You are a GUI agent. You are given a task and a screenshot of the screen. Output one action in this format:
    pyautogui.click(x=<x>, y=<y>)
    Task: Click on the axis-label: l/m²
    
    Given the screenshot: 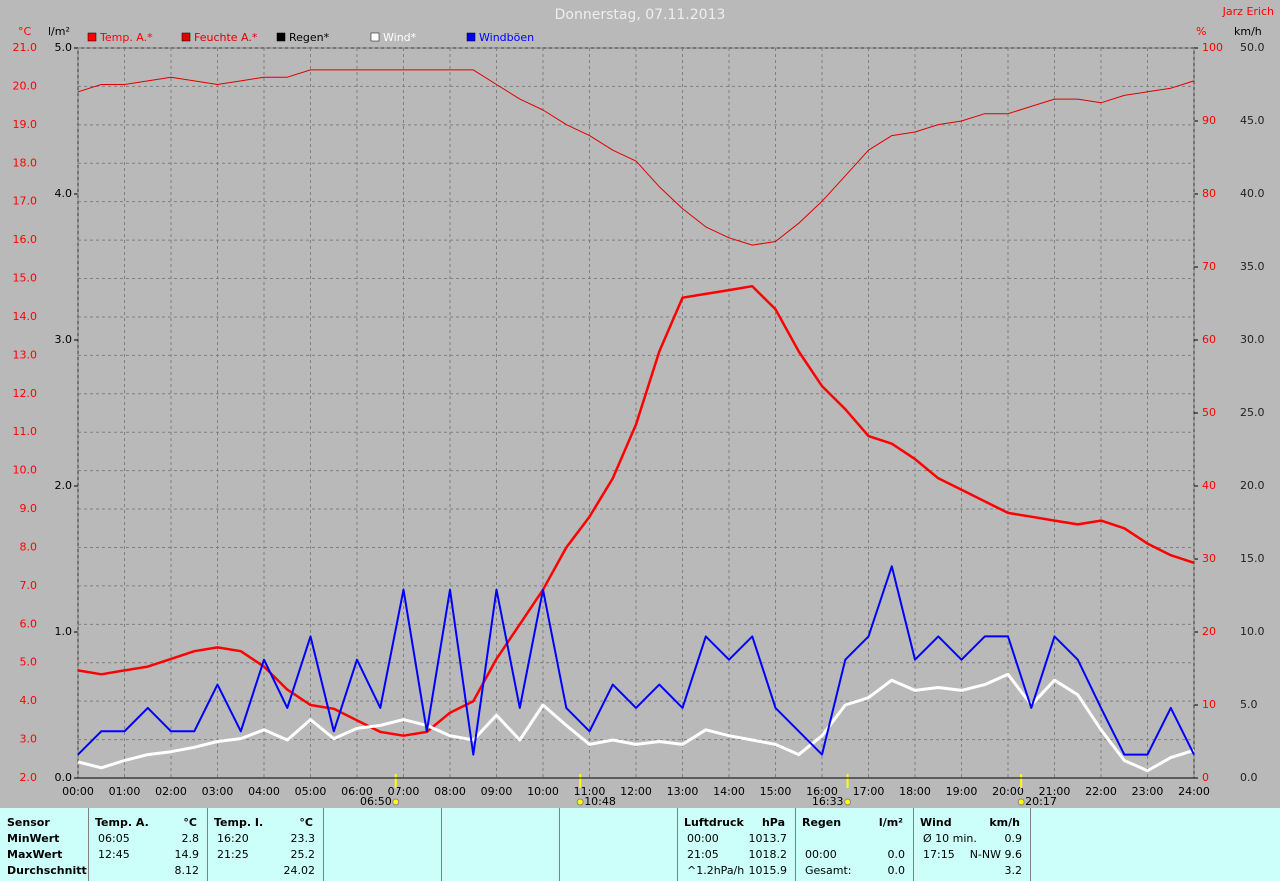 What is the action you would take?
    pyautogui.click(x=59, y=31)
    